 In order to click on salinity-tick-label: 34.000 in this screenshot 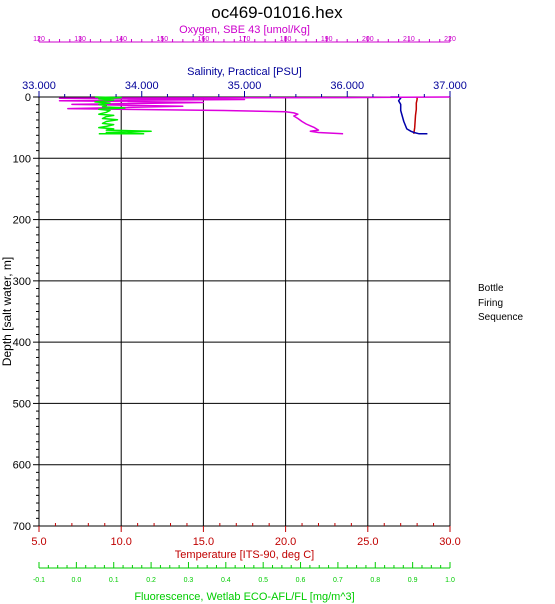, I will do `click(142, 86)`.